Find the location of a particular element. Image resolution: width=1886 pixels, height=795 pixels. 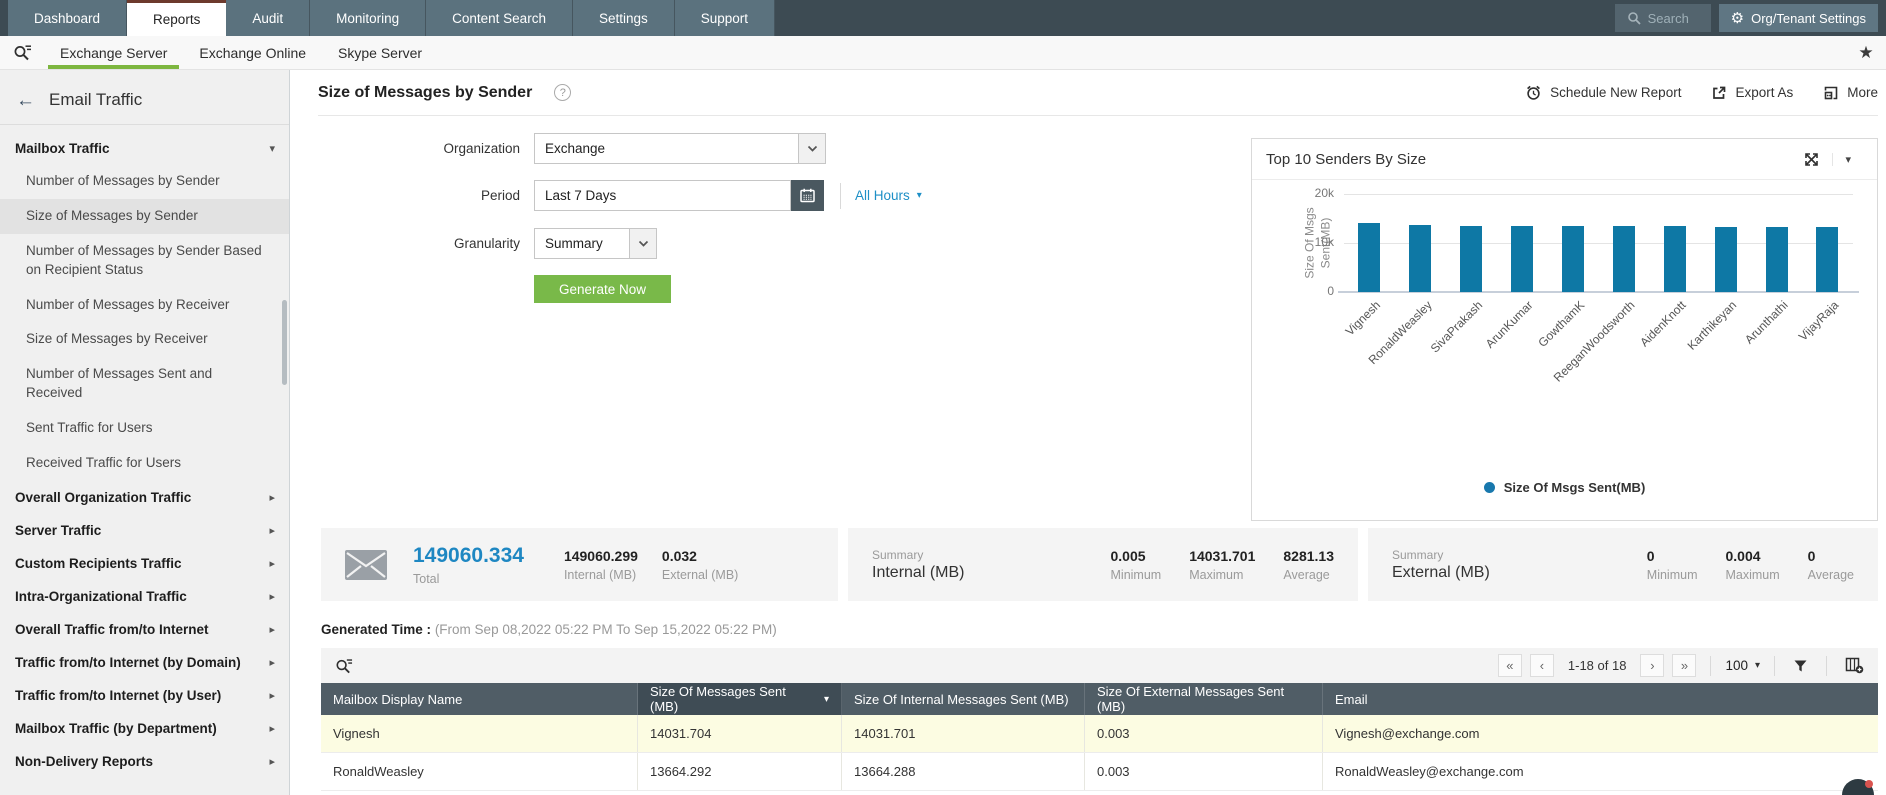

previous-page-button: ‹ is located at coordinates (1541, 665).